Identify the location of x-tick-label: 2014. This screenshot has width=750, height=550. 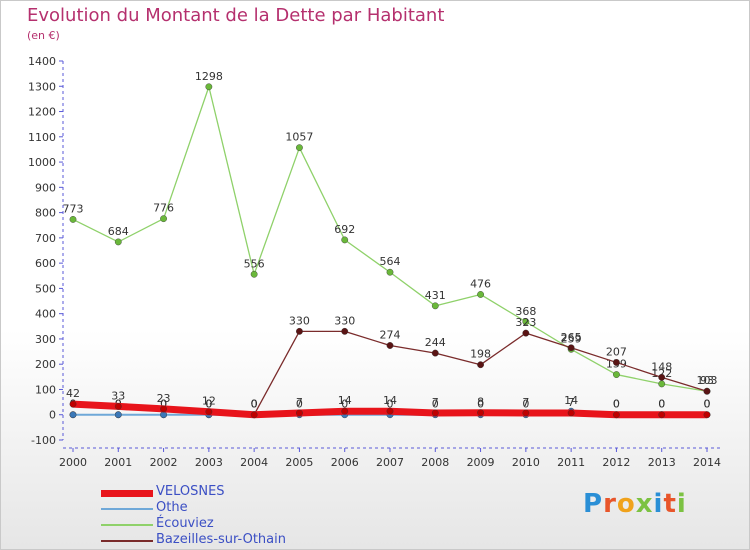
(707, 462).